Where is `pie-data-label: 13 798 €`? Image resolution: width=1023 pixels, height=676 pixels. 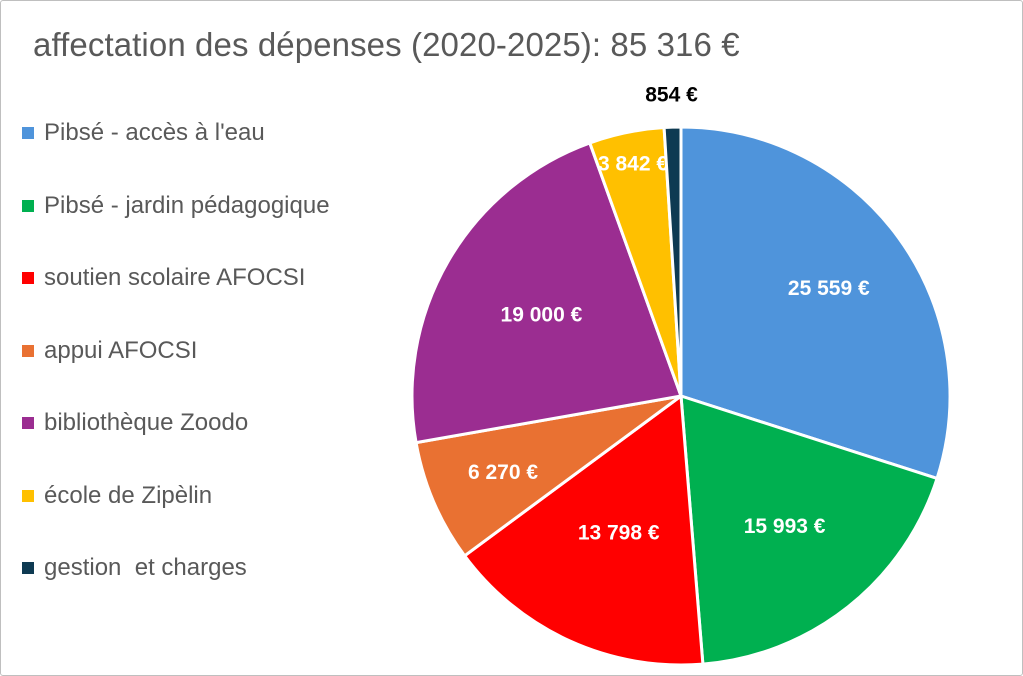 pie-data-label: 13 798 € is located at coordinates (619, 533).